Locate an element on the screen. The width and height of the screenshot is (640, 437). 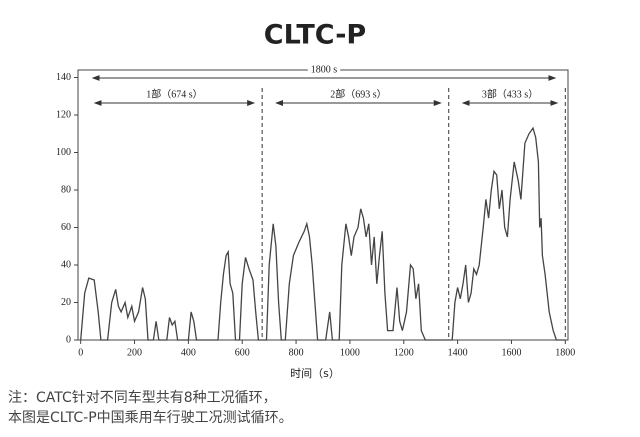
y-tick-label: 40 is located at coordinates (66, 264).